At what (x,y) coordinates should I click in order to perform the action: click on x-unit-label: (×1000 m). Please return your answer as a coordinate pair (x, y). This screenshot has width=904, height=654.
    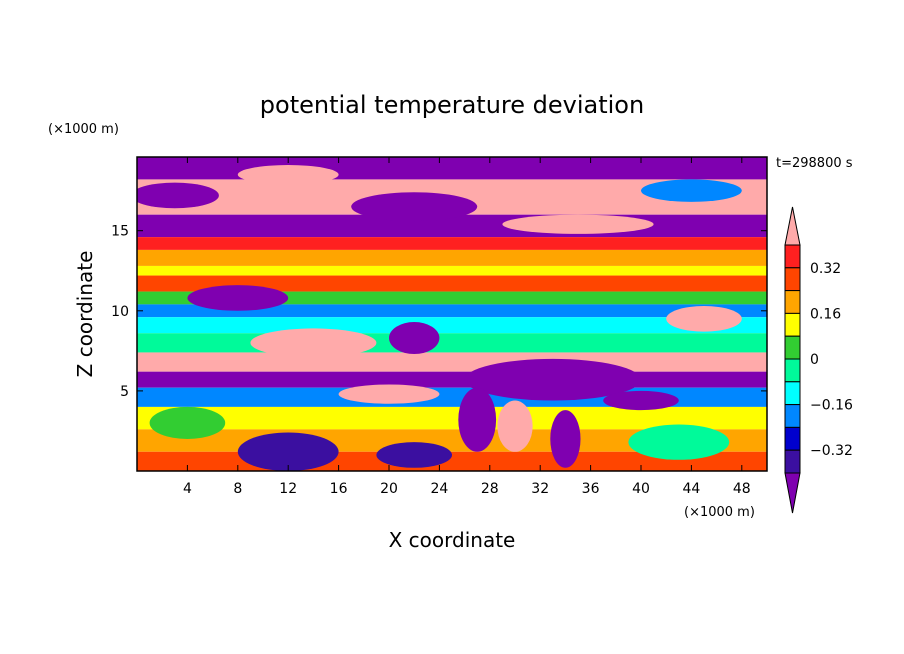
    Looking at the image, I should click on (719, 512).